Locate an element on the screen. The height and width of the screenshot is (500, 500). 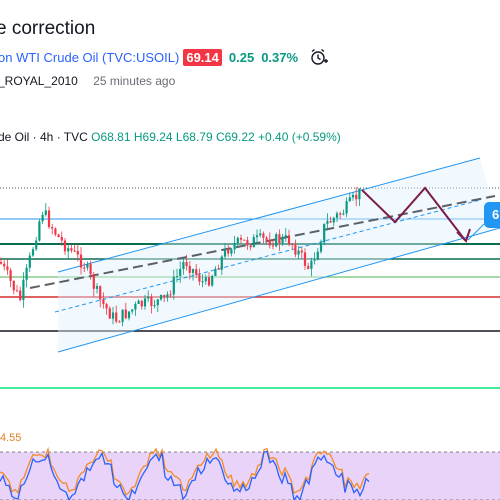
price-change-pct: 0.37% is located at coordinates (280, 57).